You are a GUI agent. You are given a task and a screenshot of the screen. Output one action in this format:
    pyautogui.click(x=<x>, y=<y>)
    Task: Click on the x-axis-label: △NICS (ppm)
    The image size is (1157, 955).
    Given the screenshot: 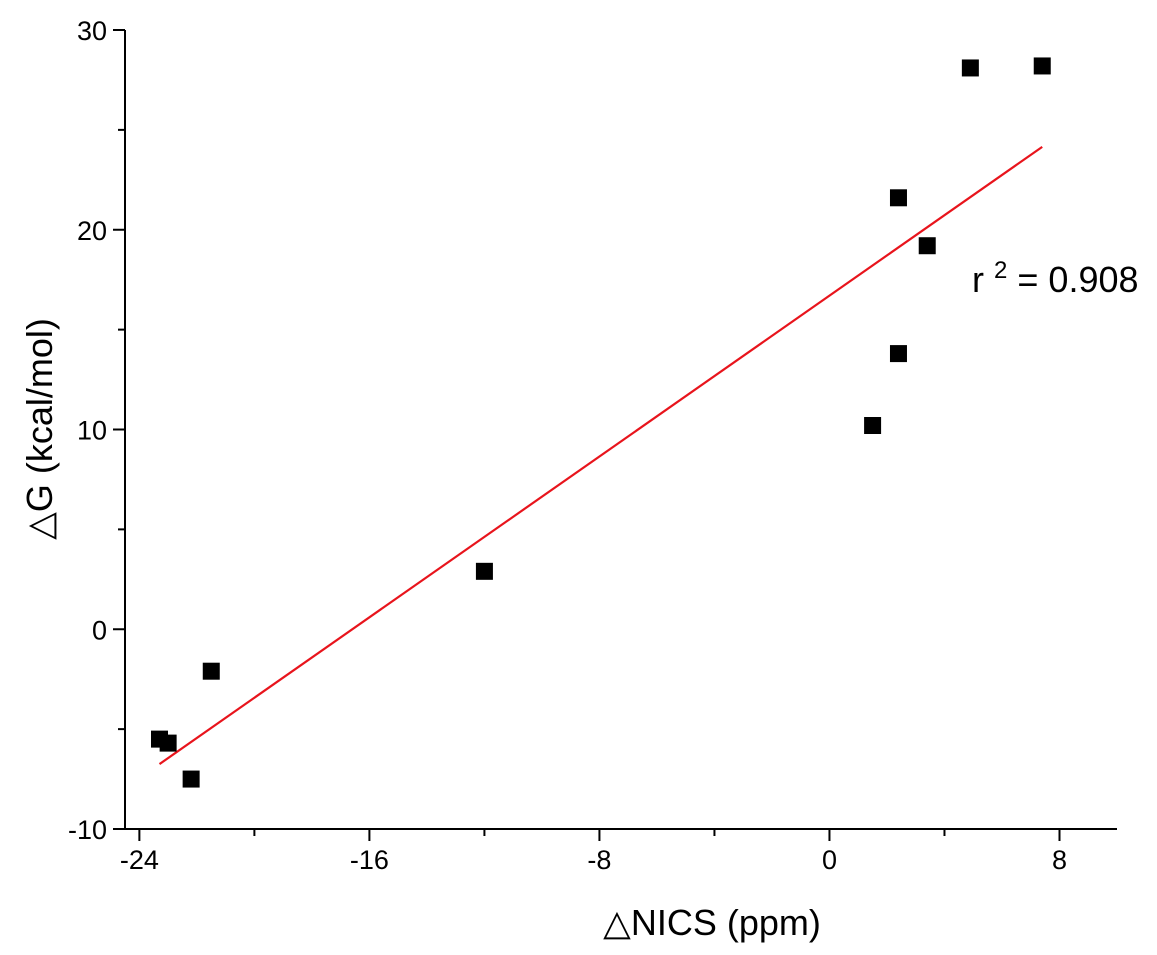 What is the action you would take?
    pyautogui.click(x=712, y=922)
    